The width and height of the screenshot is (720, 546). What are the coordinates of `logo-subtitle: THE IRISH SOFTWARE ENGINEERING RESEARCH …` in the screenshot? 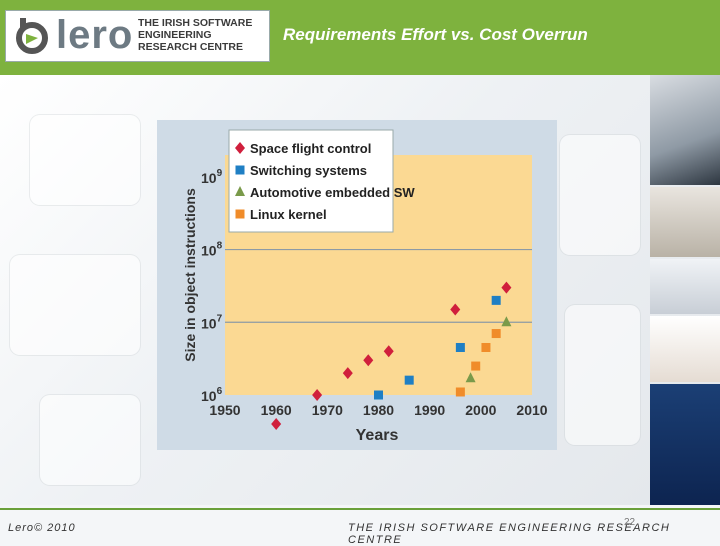 It's located at (195, 35).